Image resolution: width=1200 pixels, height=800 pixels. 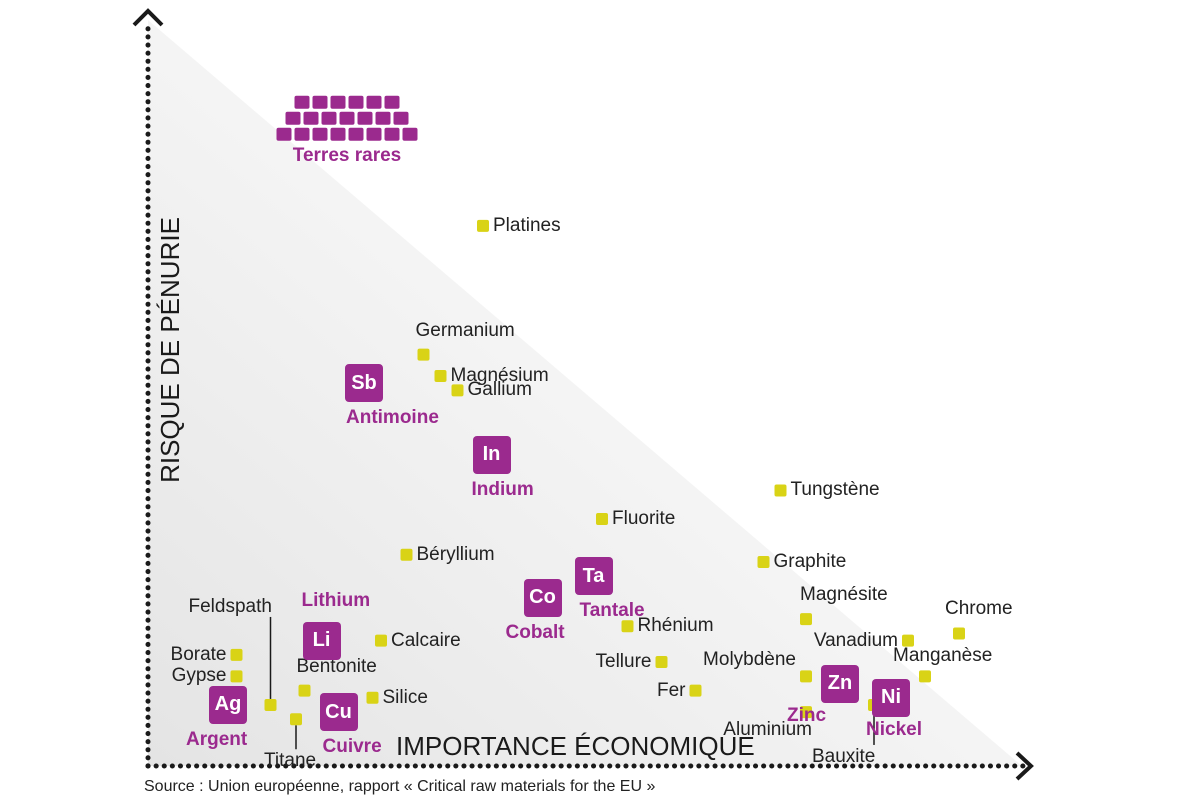 What do you see at coordinates (979, 609) in the screenshot?
I see `label-chrome: Chrome` at bounding box center [979, 609].